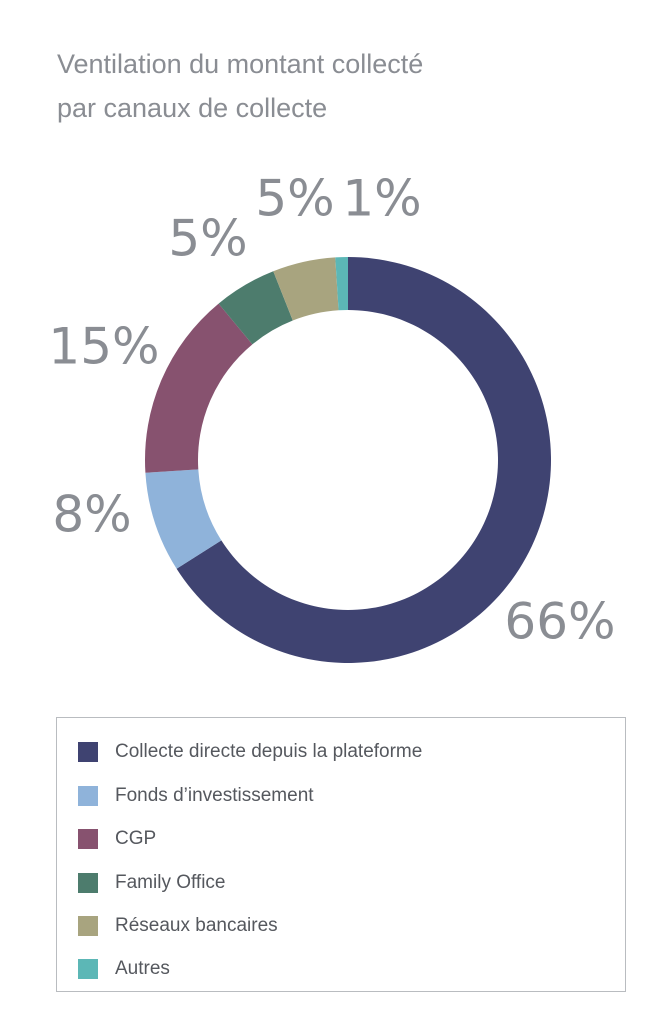  Describe the element at coordinates (136, 838) in the screenshot. I see `legend-label: CGP` at that location.